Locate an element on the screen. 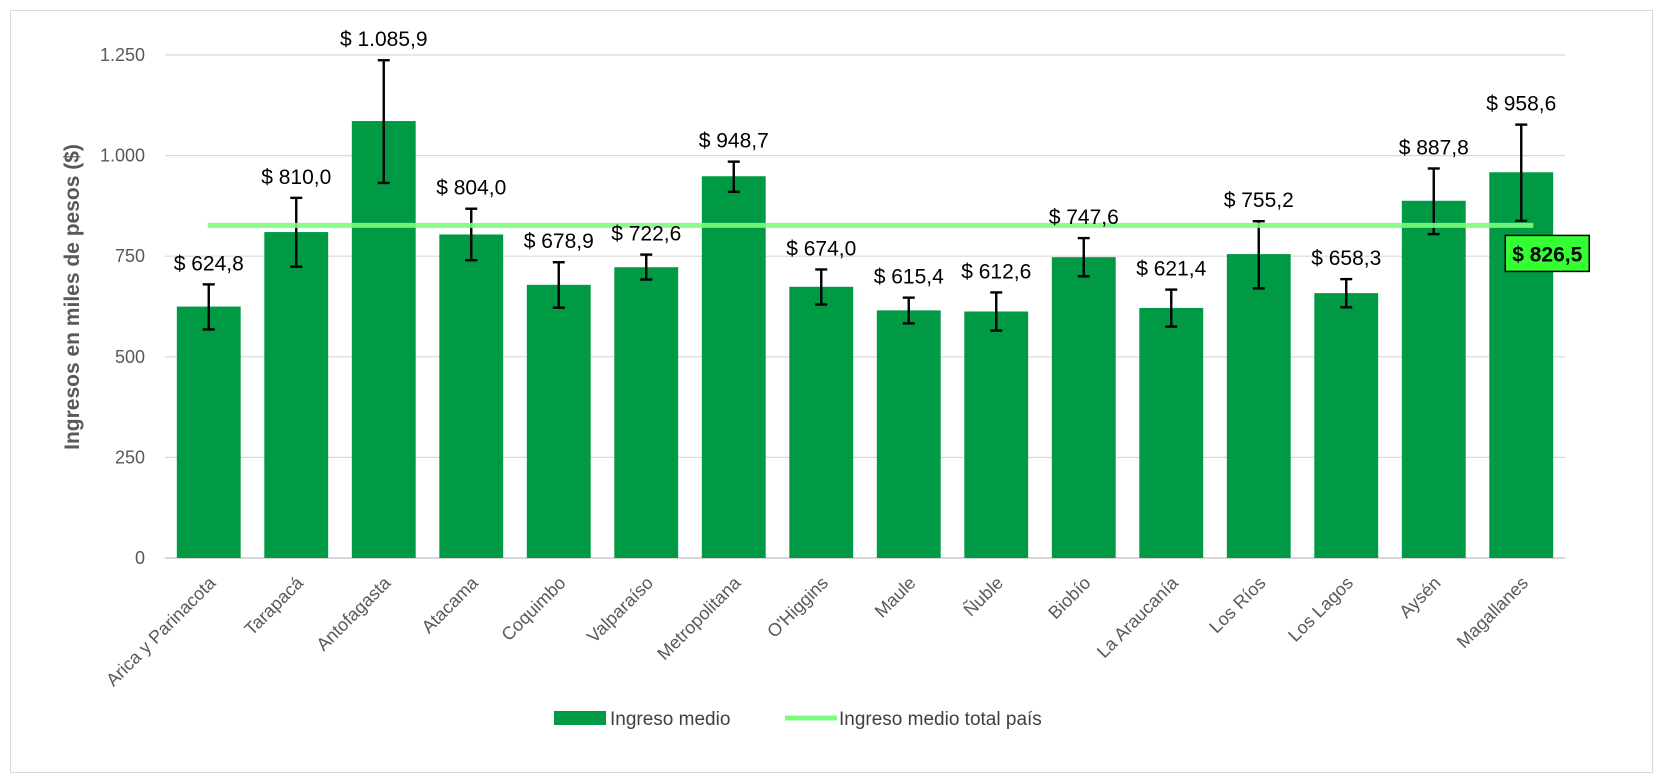 The height and width of the screenshot is (775, 1655). average-label-box is located at coordinates (1547, 253).